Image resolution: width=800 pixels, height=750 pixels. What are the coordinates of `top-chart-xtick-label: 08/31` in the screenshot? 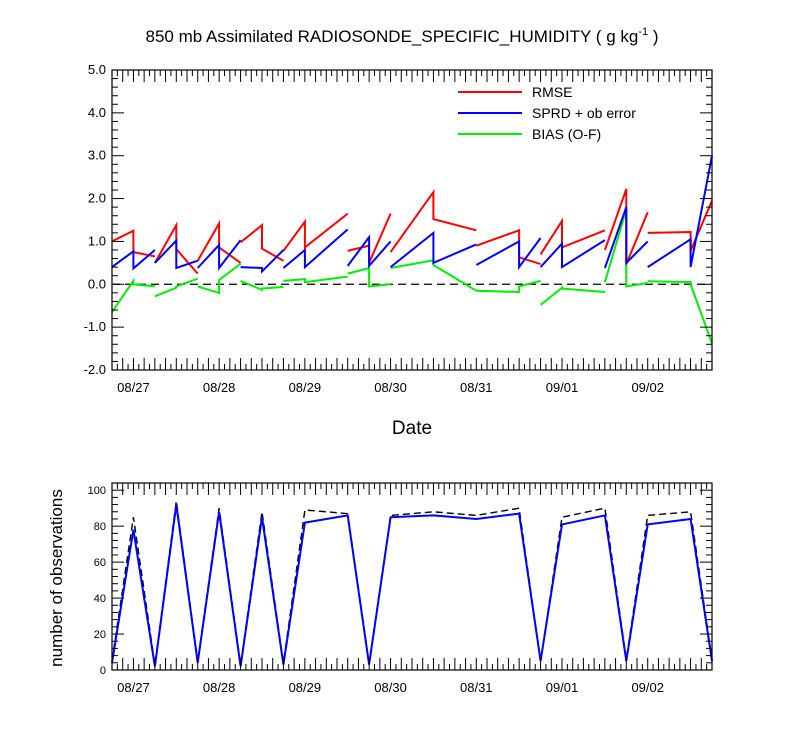 It's located at (476, 387).